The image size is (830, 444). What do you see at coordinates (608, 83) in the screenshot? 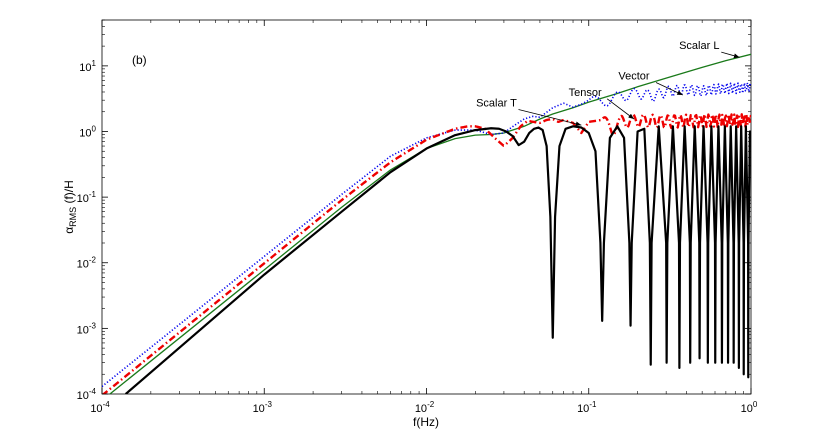
I see `annotation-layer: Scalar L Vector Tensor Scalar T` at bounding box center [608, 83].